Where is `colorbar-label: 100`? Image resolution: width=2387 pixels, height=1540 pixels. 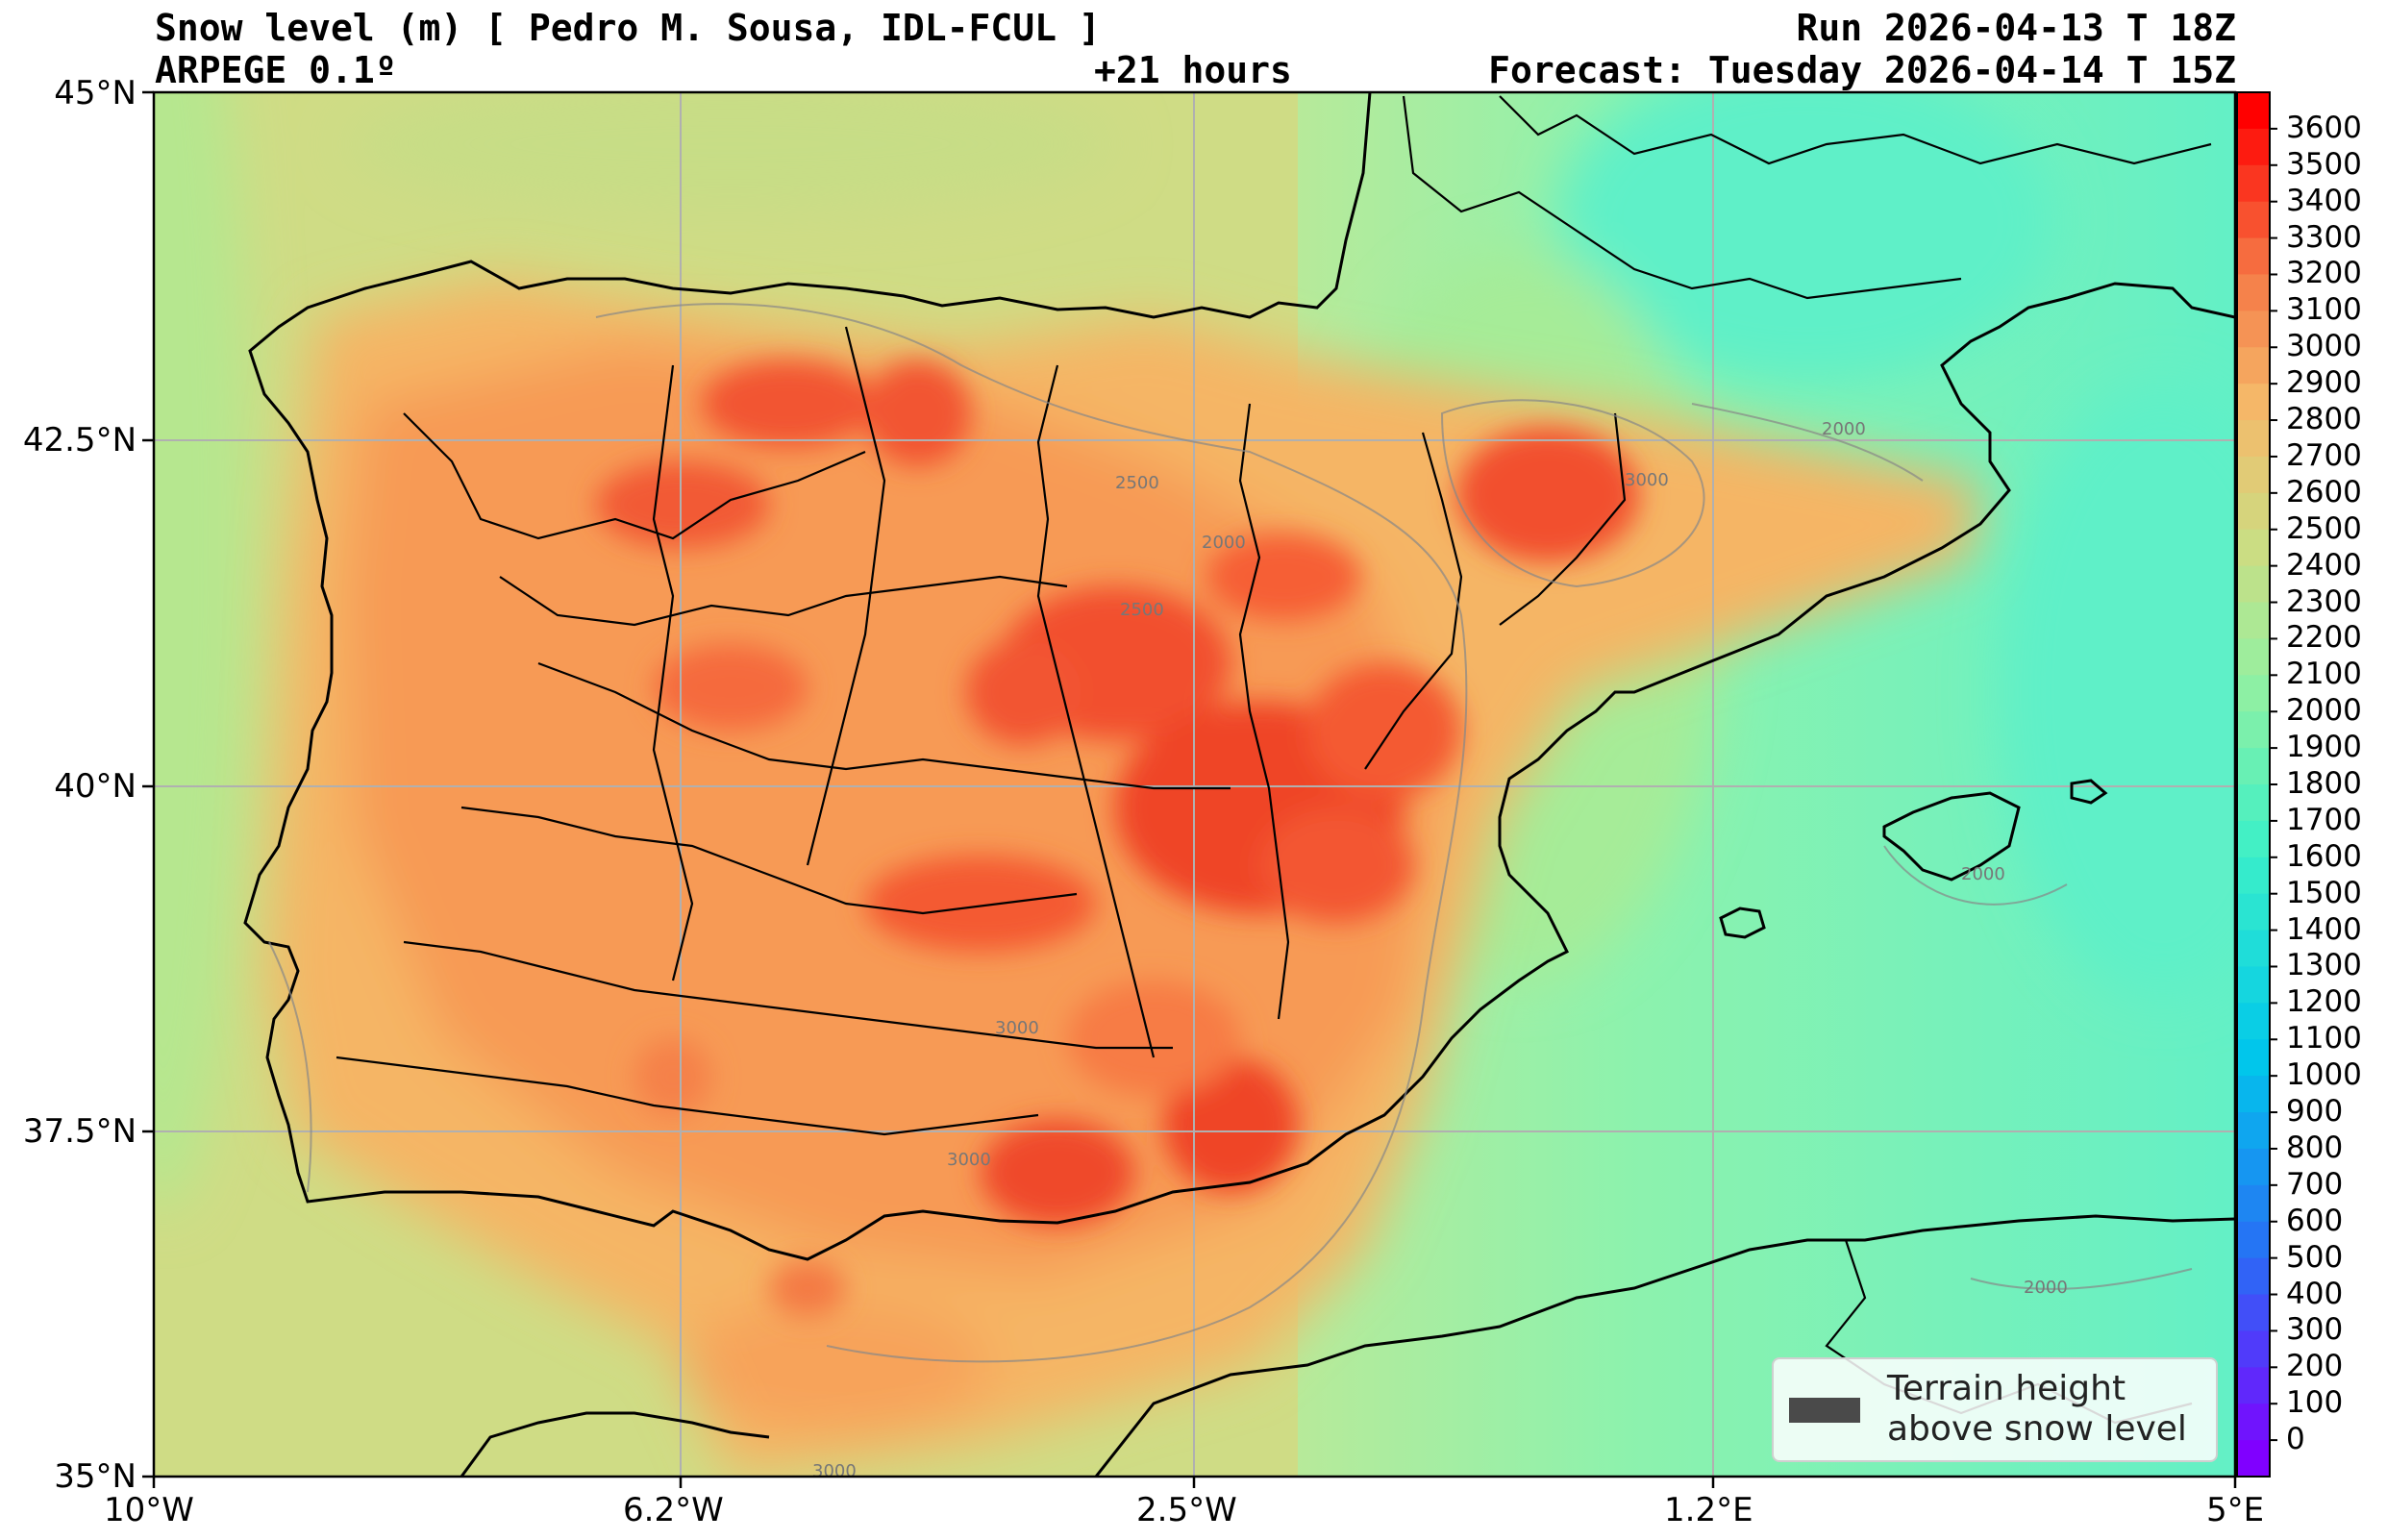 colorbar-label: 100 is located at coordinates (2315, 1403).